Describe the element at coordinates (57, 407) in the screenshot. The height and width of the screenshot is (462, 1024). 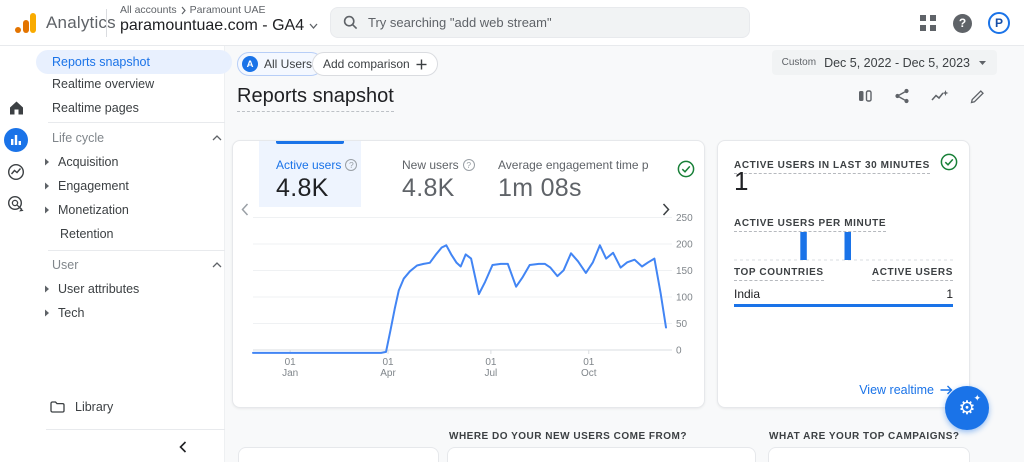
I see `library-folder-icon` at that location.